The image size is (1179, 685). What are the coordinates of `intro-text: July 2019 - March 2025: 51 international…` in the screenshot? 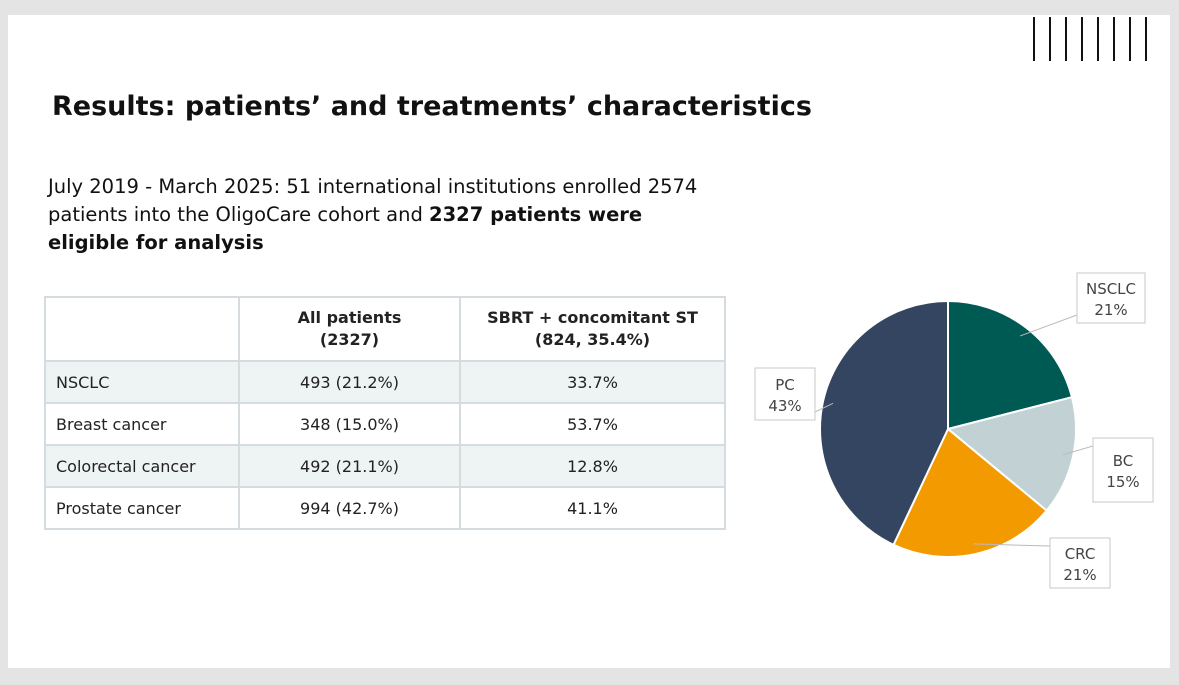 It's located at (388, 215).